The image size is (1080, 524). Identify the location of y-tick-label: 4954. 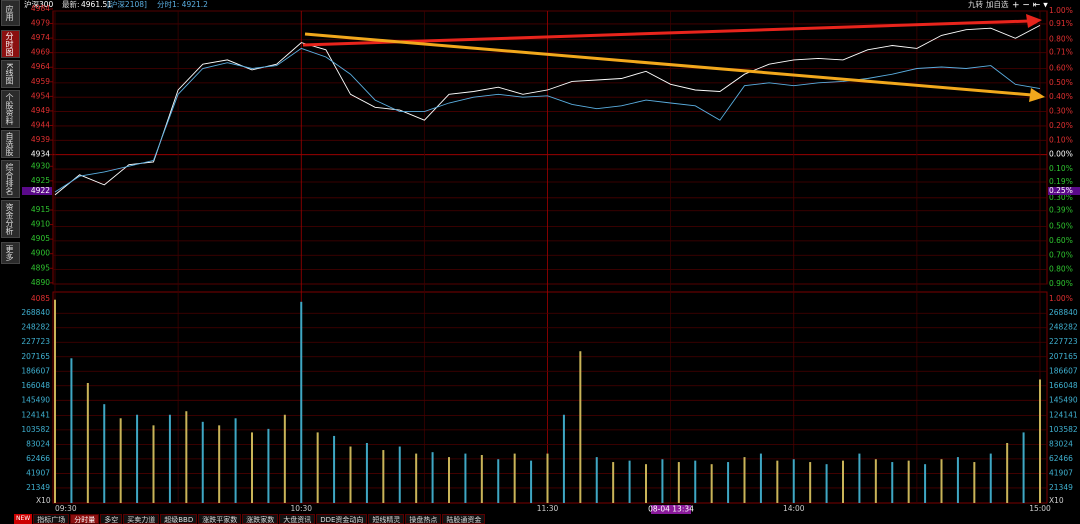
(40, 95).